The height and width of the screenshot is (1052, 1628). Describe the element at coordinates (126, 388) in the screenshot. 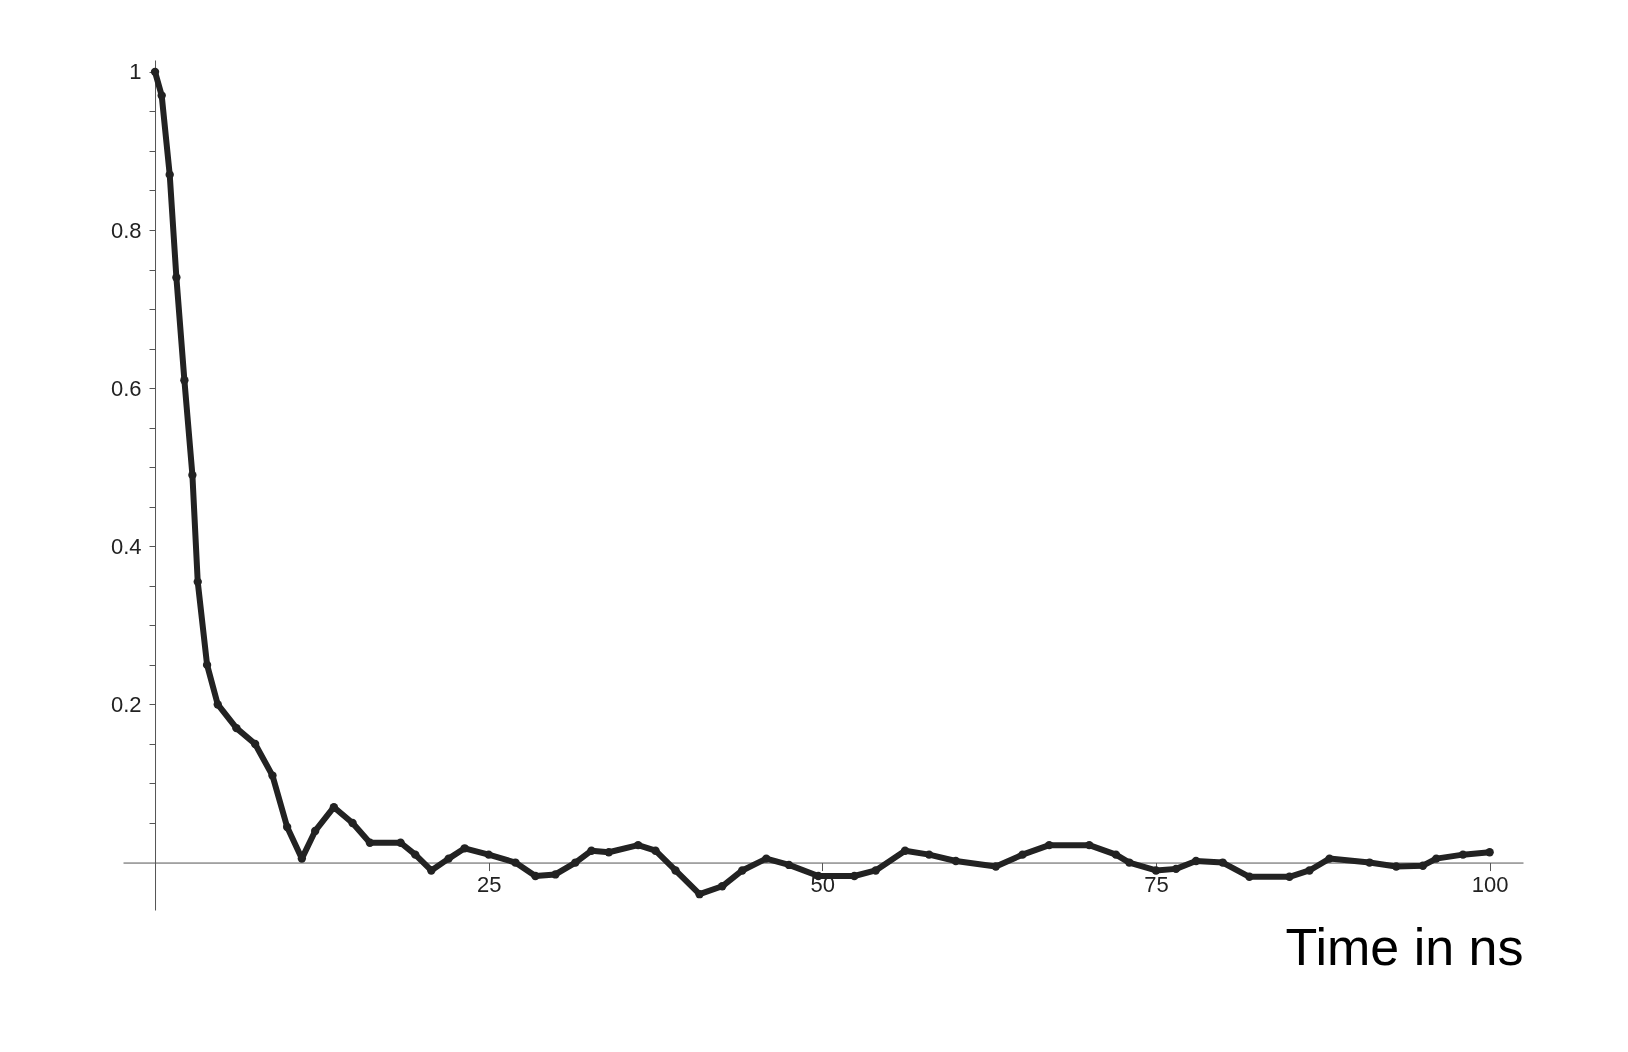

I see `y-tick-label: 0.6` at that location.